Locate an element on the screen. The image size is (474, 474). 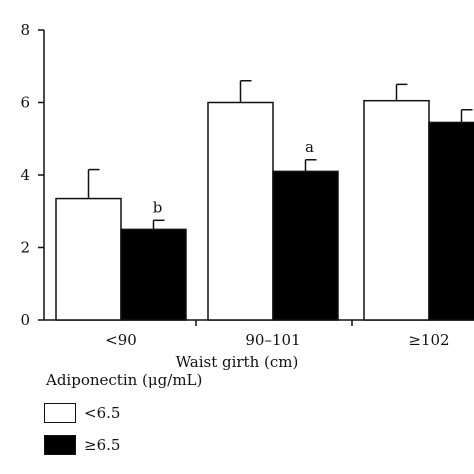
legend-swatch-low is located at coordinates (60, 413).